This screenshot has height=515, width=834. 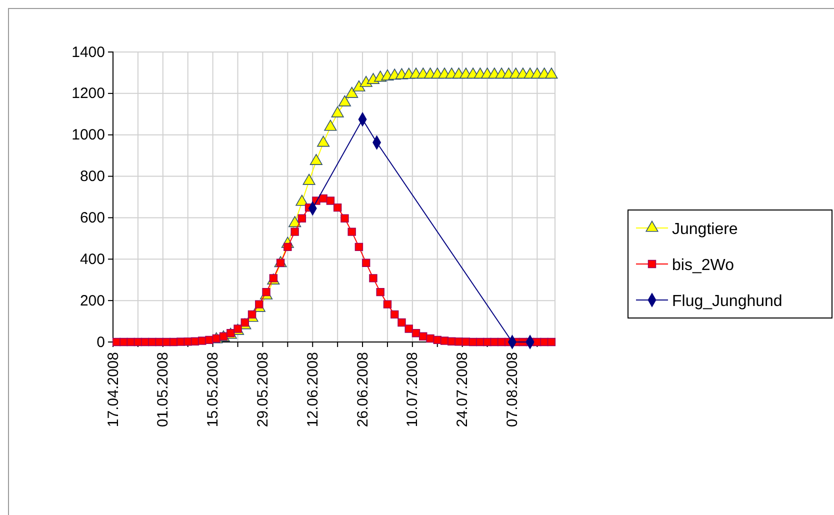 I want to click on x-tick-label: 26.06.2008, so click(x=363, y=390).